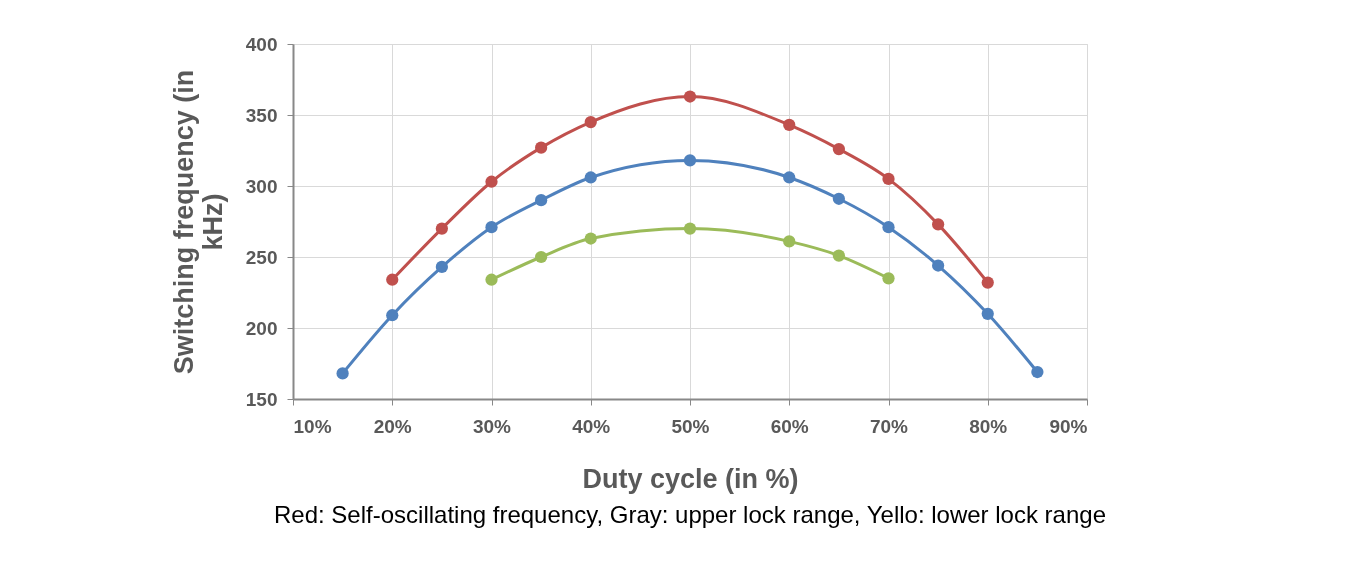 The height and width of the screenshot is (582, 1369). What do you see at coordinates (591, 426) in the screenshot?
I see `x-tick-label: 40%` at bounding box center [591, 426].